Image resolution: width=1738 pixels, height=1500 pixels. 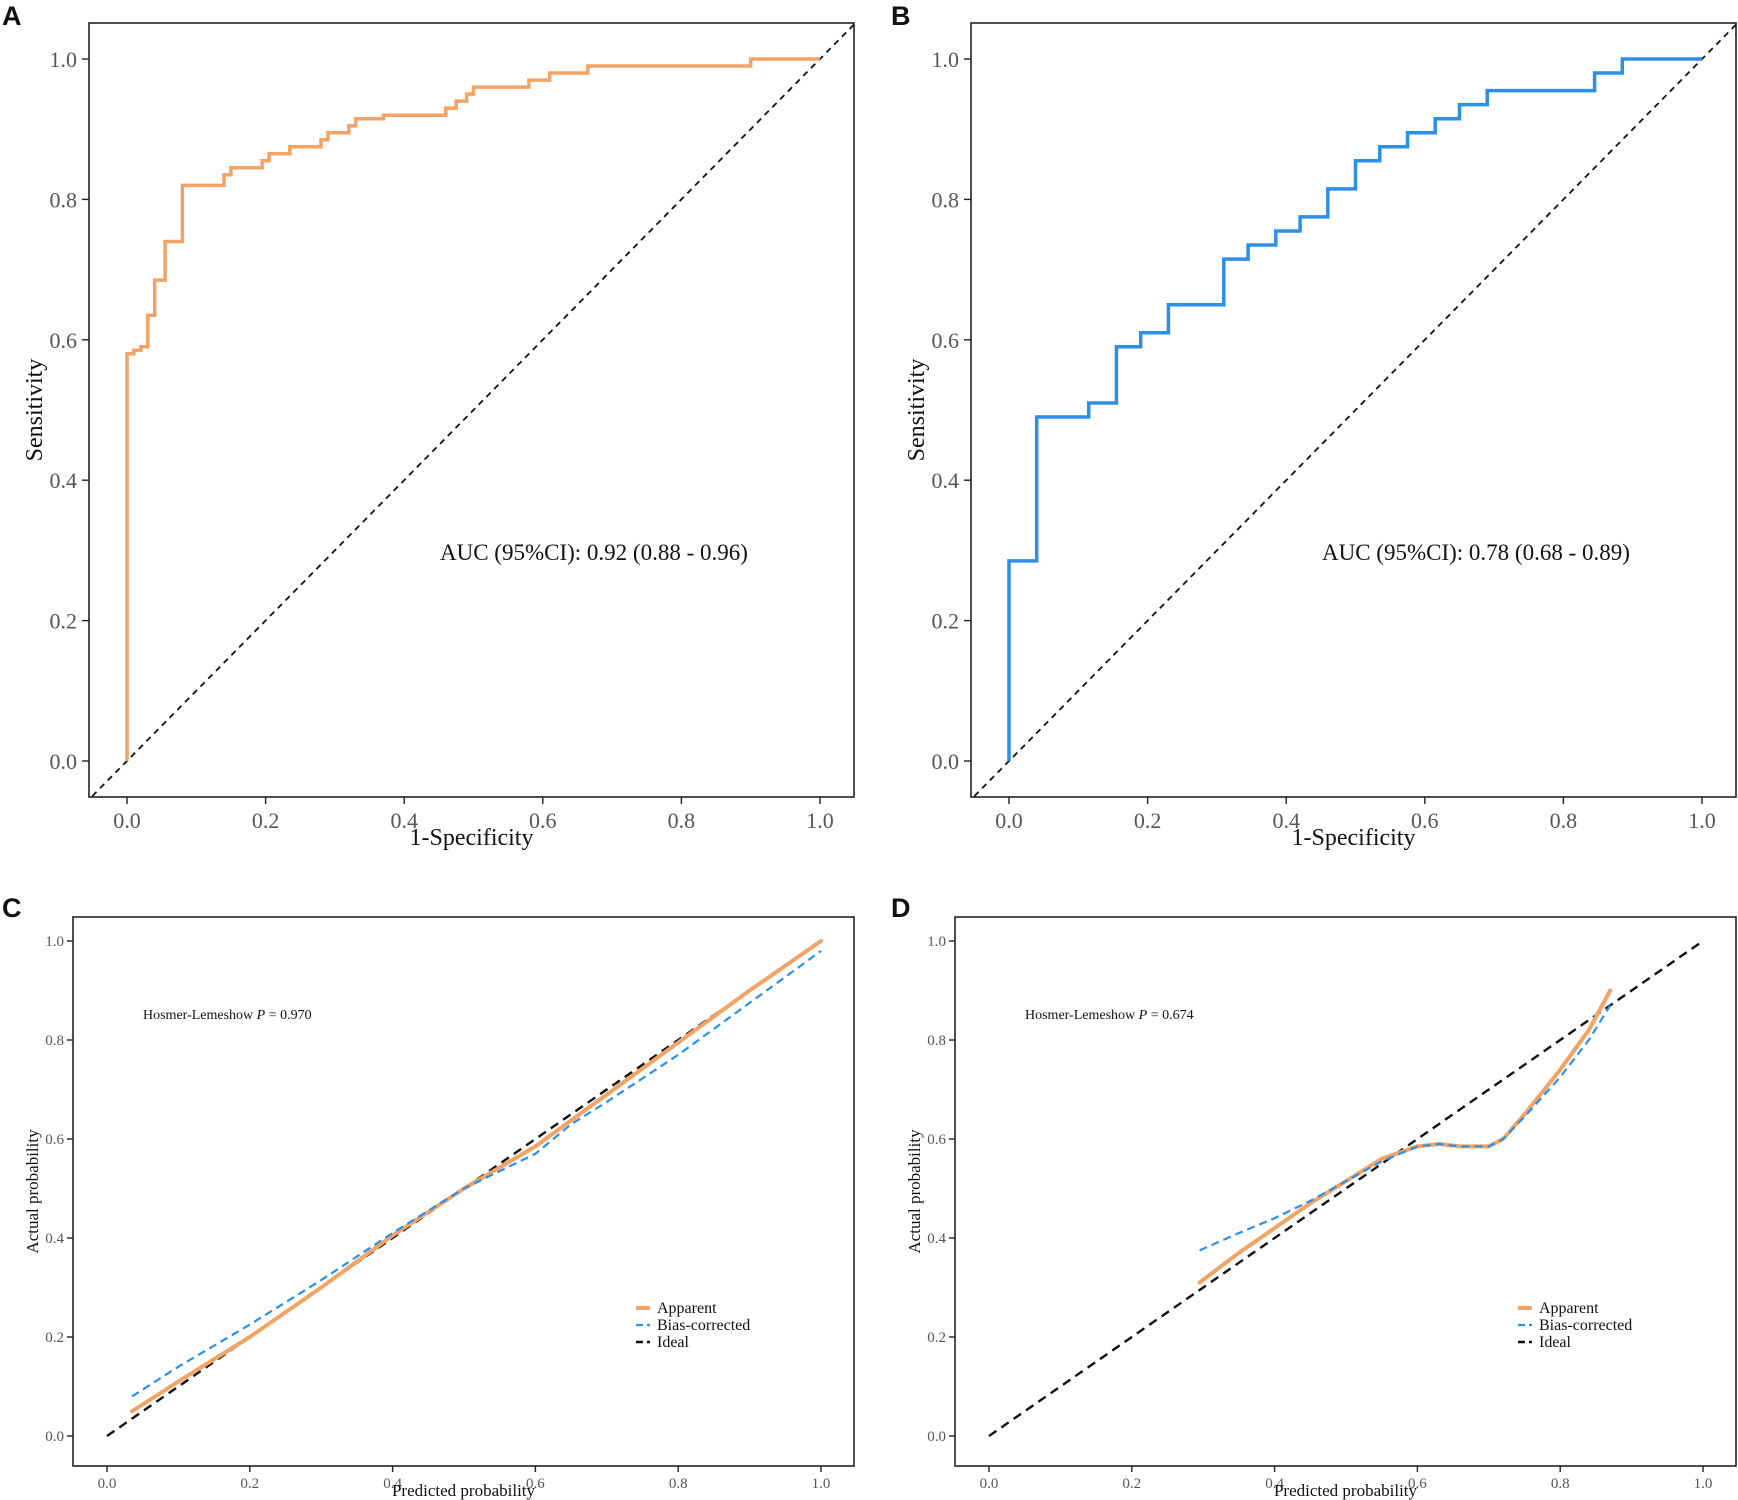 I want to click on panel-d-x-tick-label: 0.8, so click(x=1560, y=1484).